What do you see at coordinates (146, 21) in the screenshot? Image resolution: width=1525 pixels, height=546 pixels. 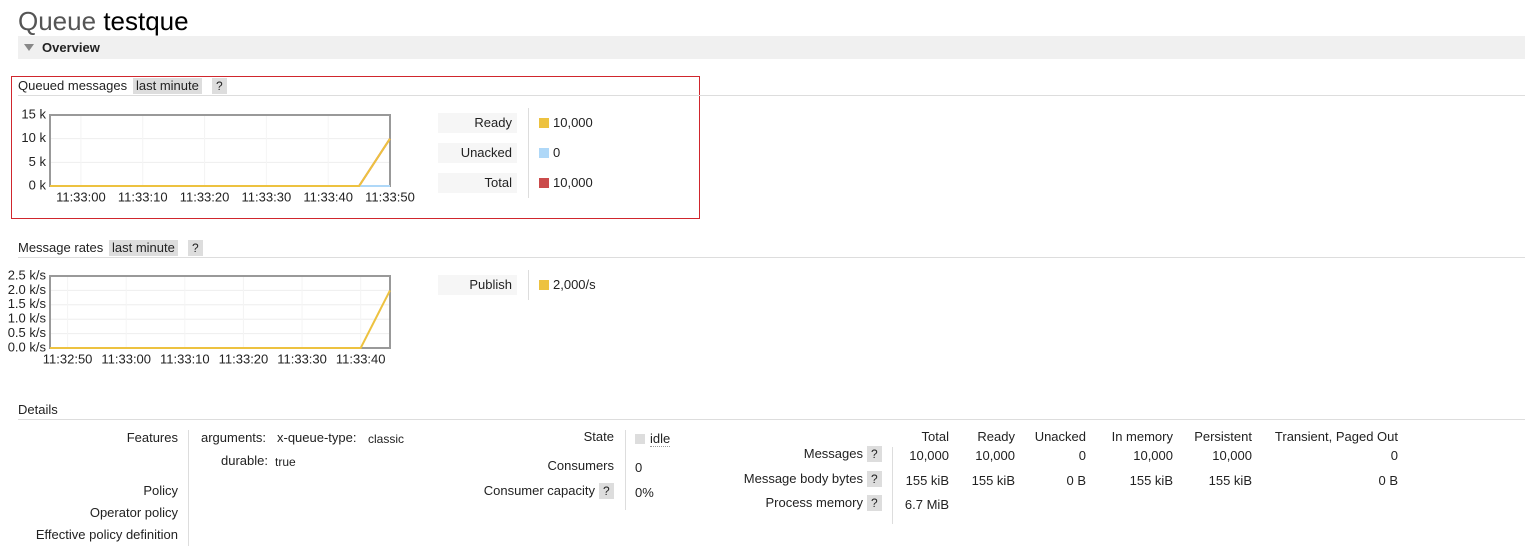 I see `queue-name: testque` at bounding box center [146, 21].